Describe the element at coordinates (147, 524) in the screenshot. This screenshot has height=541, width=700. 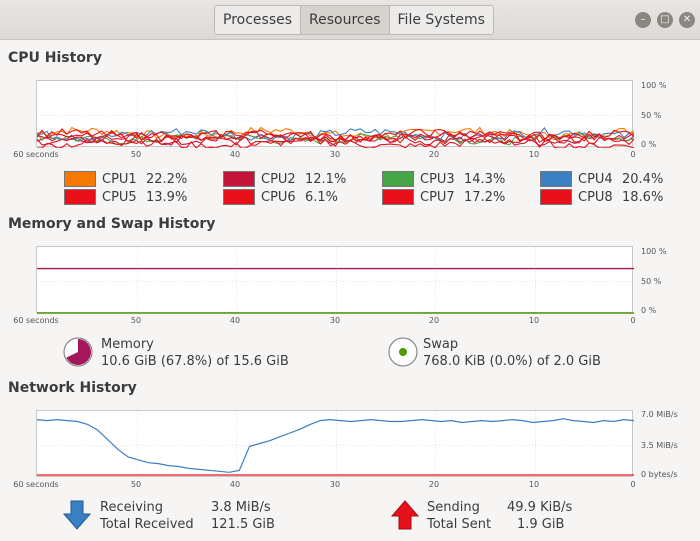
I see `total-received-label: Total Received` at that location.